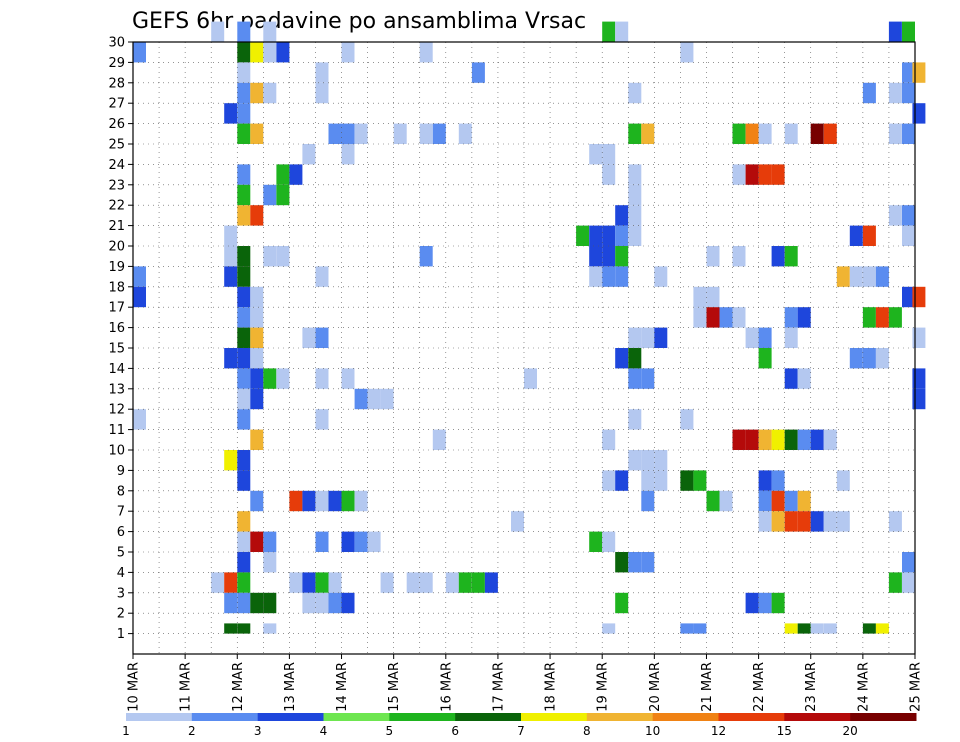 The height and width of the screenshot is (742, 960). What do you see at coordinates (784, 731) in the screenshot?
I see `legend-label: 15` at bounding box center [784, 731].